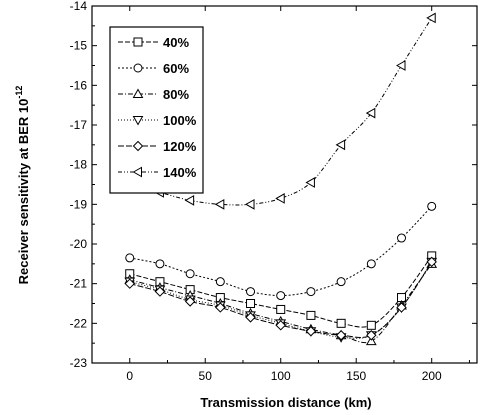  What do you see at coordinates (153, 68) in the screenshot?
I see `legend-item: 60%` at bounding box center [153, 68].